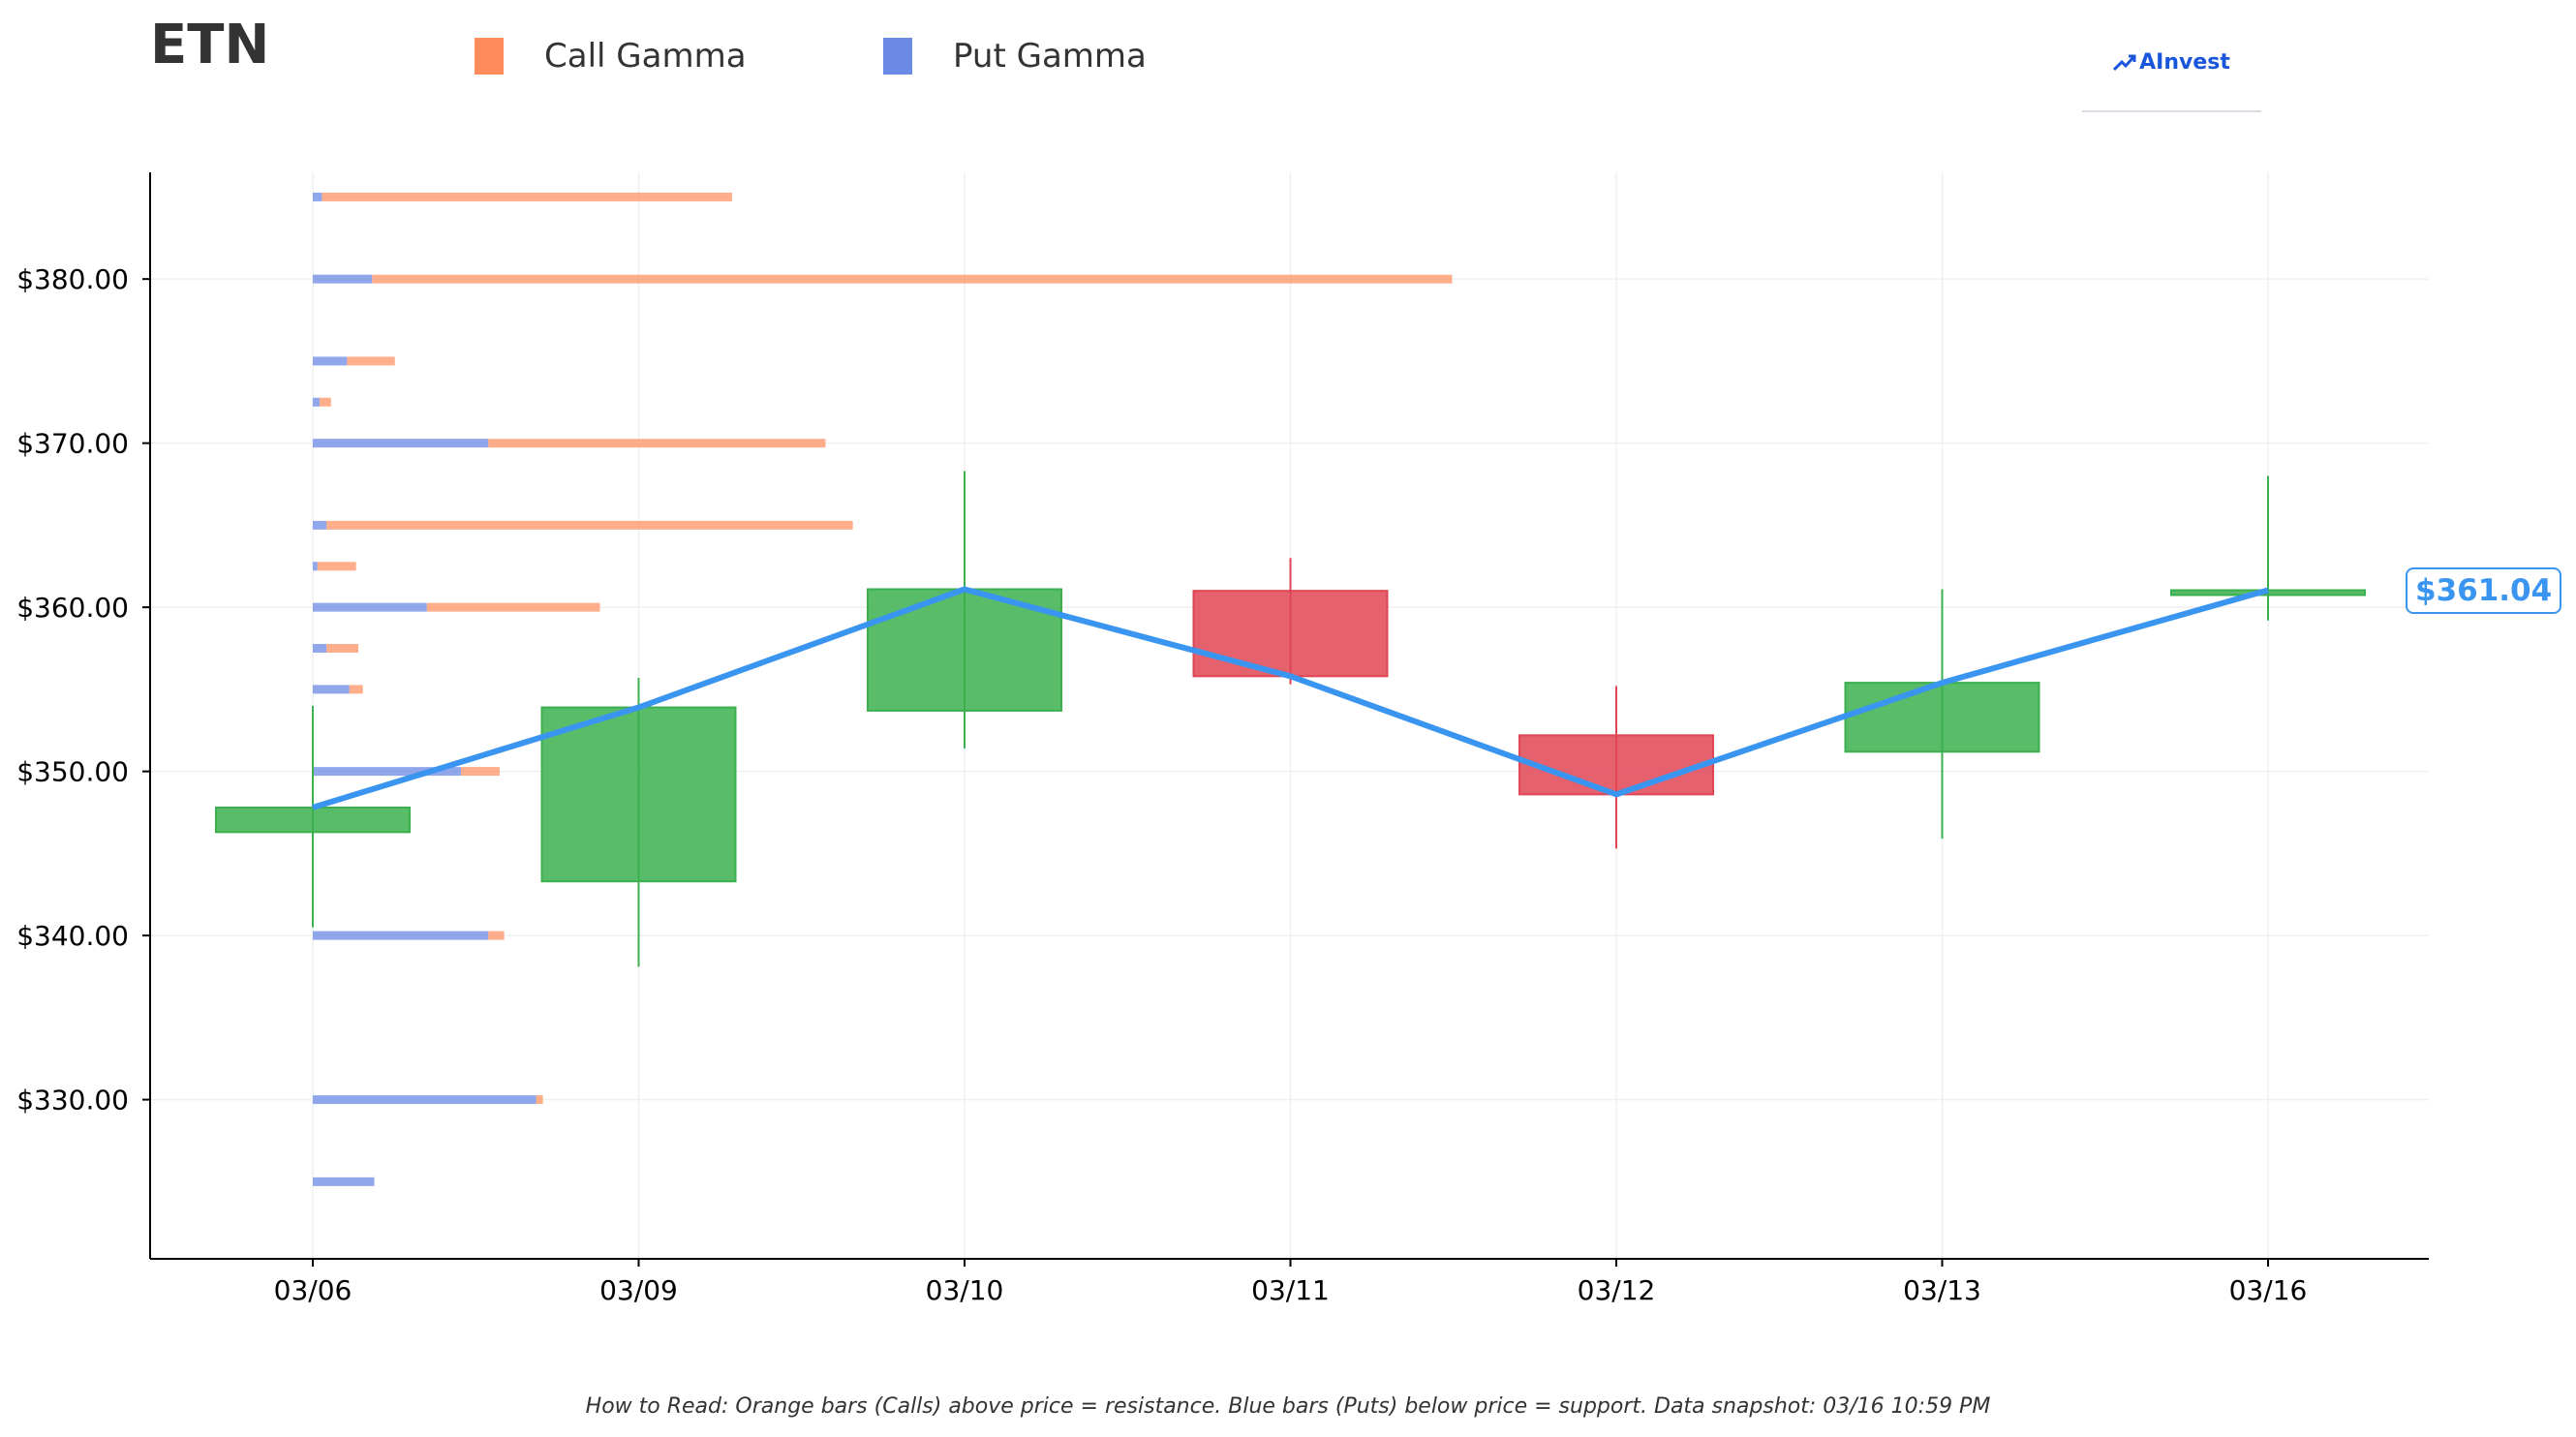 This screenshot has height=1437, width=2576. I want to click on x-tick-label: 03/11, so click(1290, 1290).